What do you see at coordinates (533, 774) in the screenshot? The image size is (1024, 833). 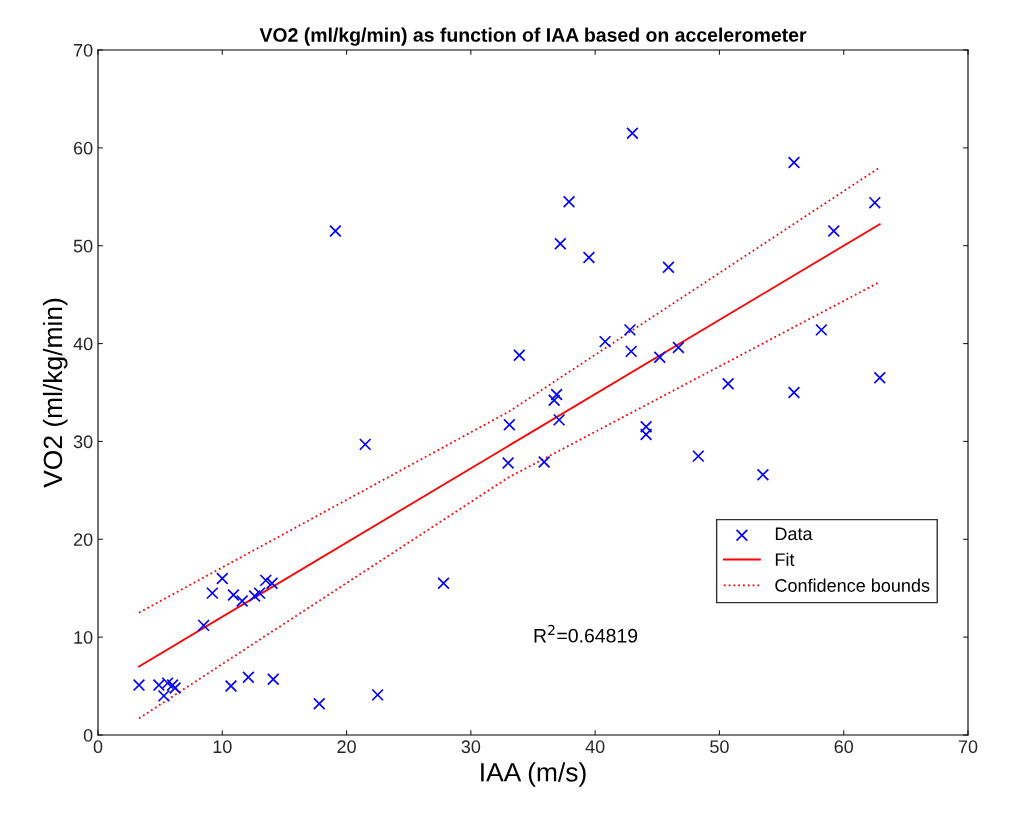 I see `x-axis-title: IAA (m/s)` at bounding box center [533, 774].